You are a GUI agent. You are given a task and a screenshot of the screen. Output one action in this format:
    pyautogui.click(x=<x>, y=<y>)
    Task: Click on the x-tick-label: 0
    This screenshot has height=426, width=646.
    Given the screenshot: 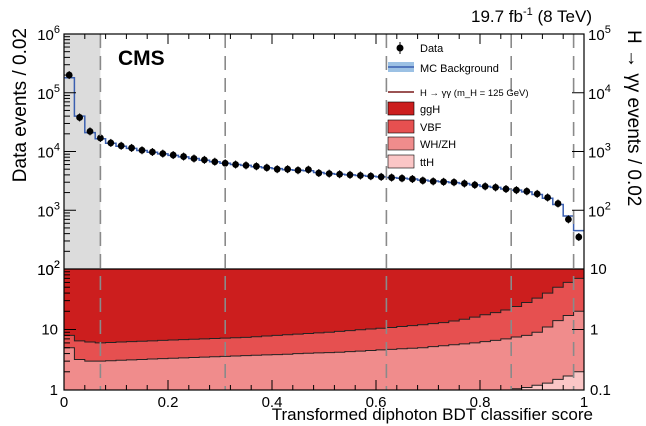 What is the action you would take?
    pyautogui.click(x=64, y=402)
    